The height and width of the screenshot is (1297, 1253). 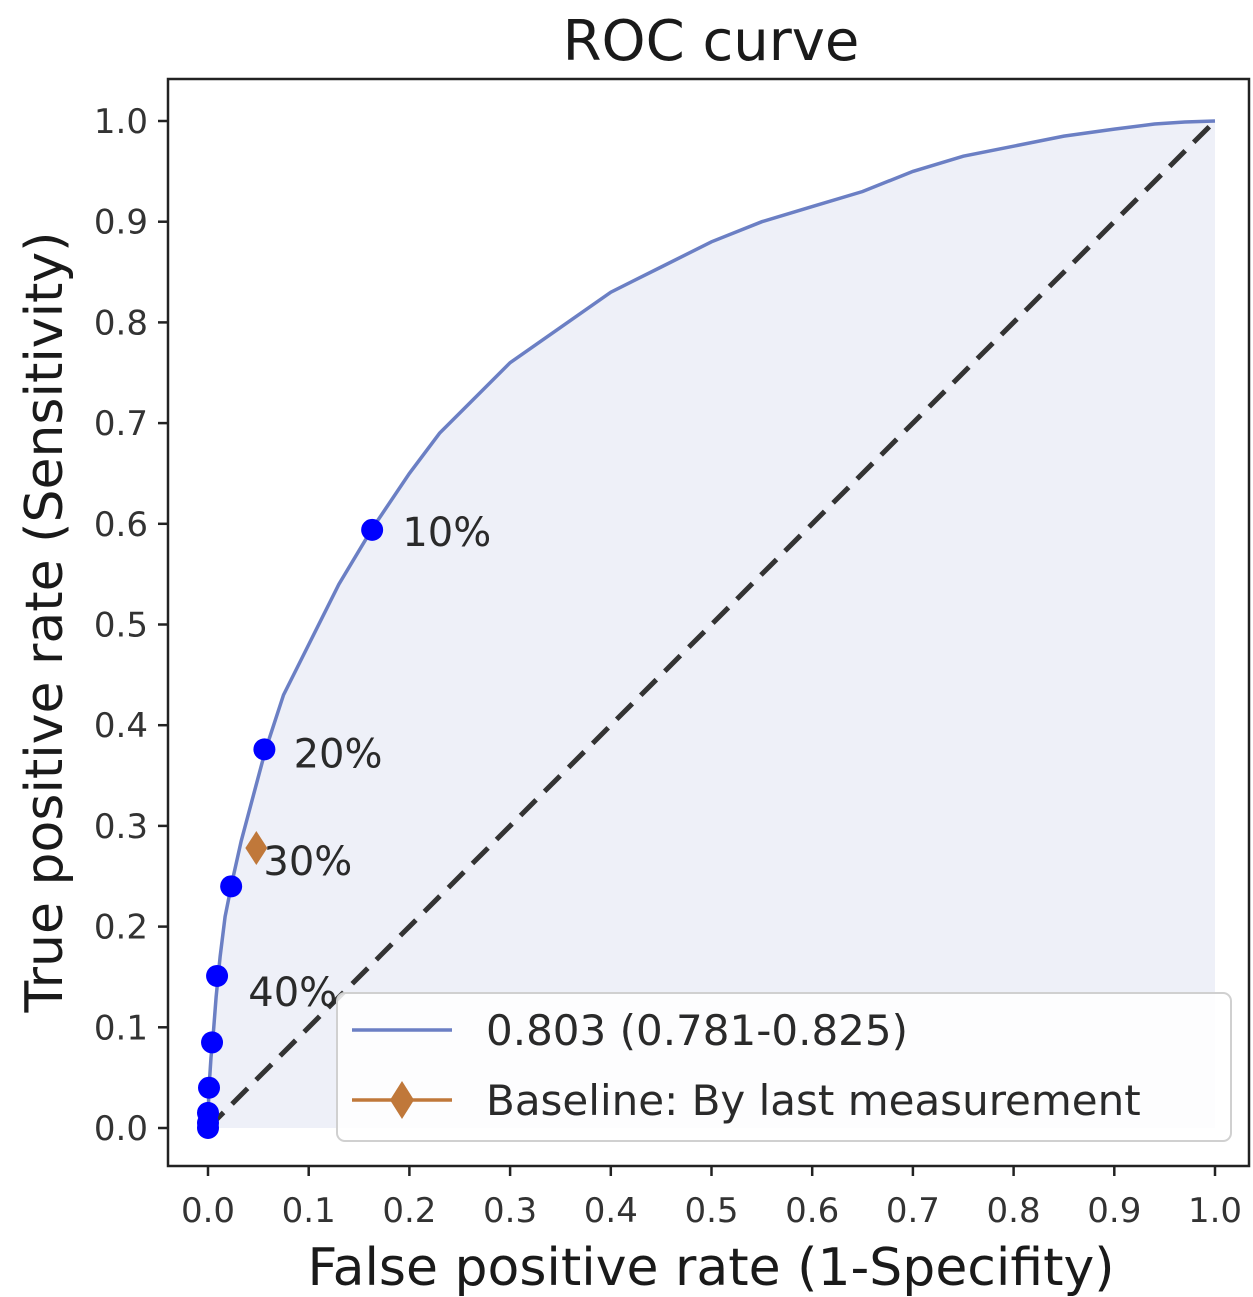 What do you see at coordinates (121, 726) in the screenshot?
I see `y-tick-label: 0.4` at bounding box center [121, 726].